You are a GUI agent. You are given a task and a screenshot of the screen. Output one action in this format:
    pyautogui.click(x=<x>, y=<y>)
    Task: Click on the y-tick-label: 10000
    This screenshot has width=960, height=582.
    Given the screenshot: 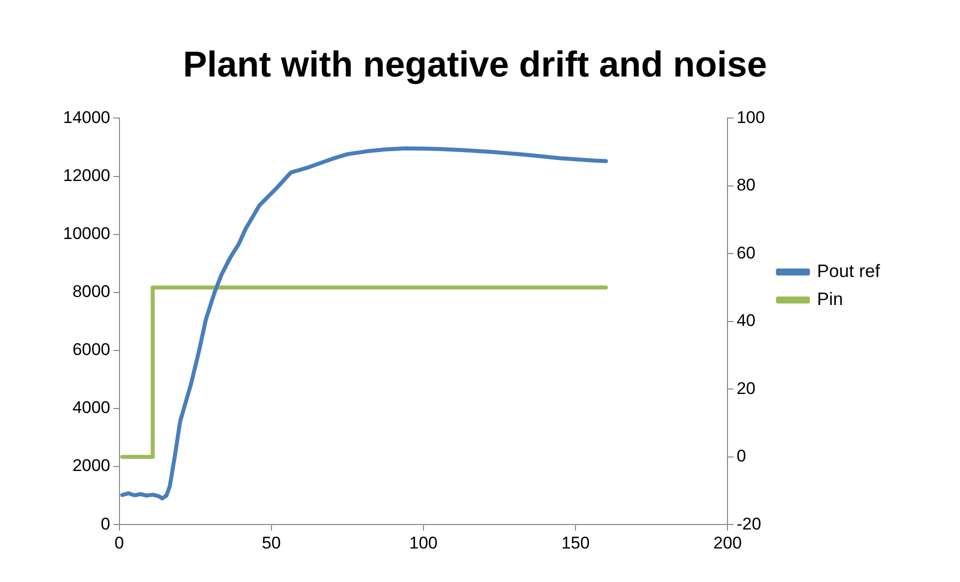 What is the action you would take?
    pyautogui.click(x=86, y=233)
    